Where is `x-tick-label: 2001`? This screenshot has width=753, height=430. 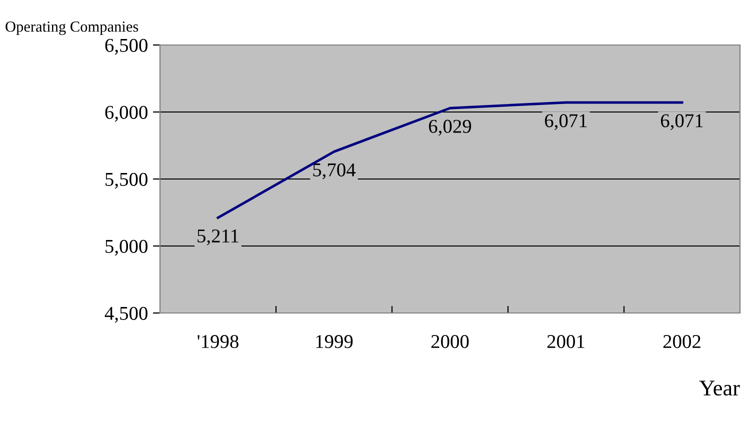
x-tick-label: 2001 is located at coordinates (565, 341).